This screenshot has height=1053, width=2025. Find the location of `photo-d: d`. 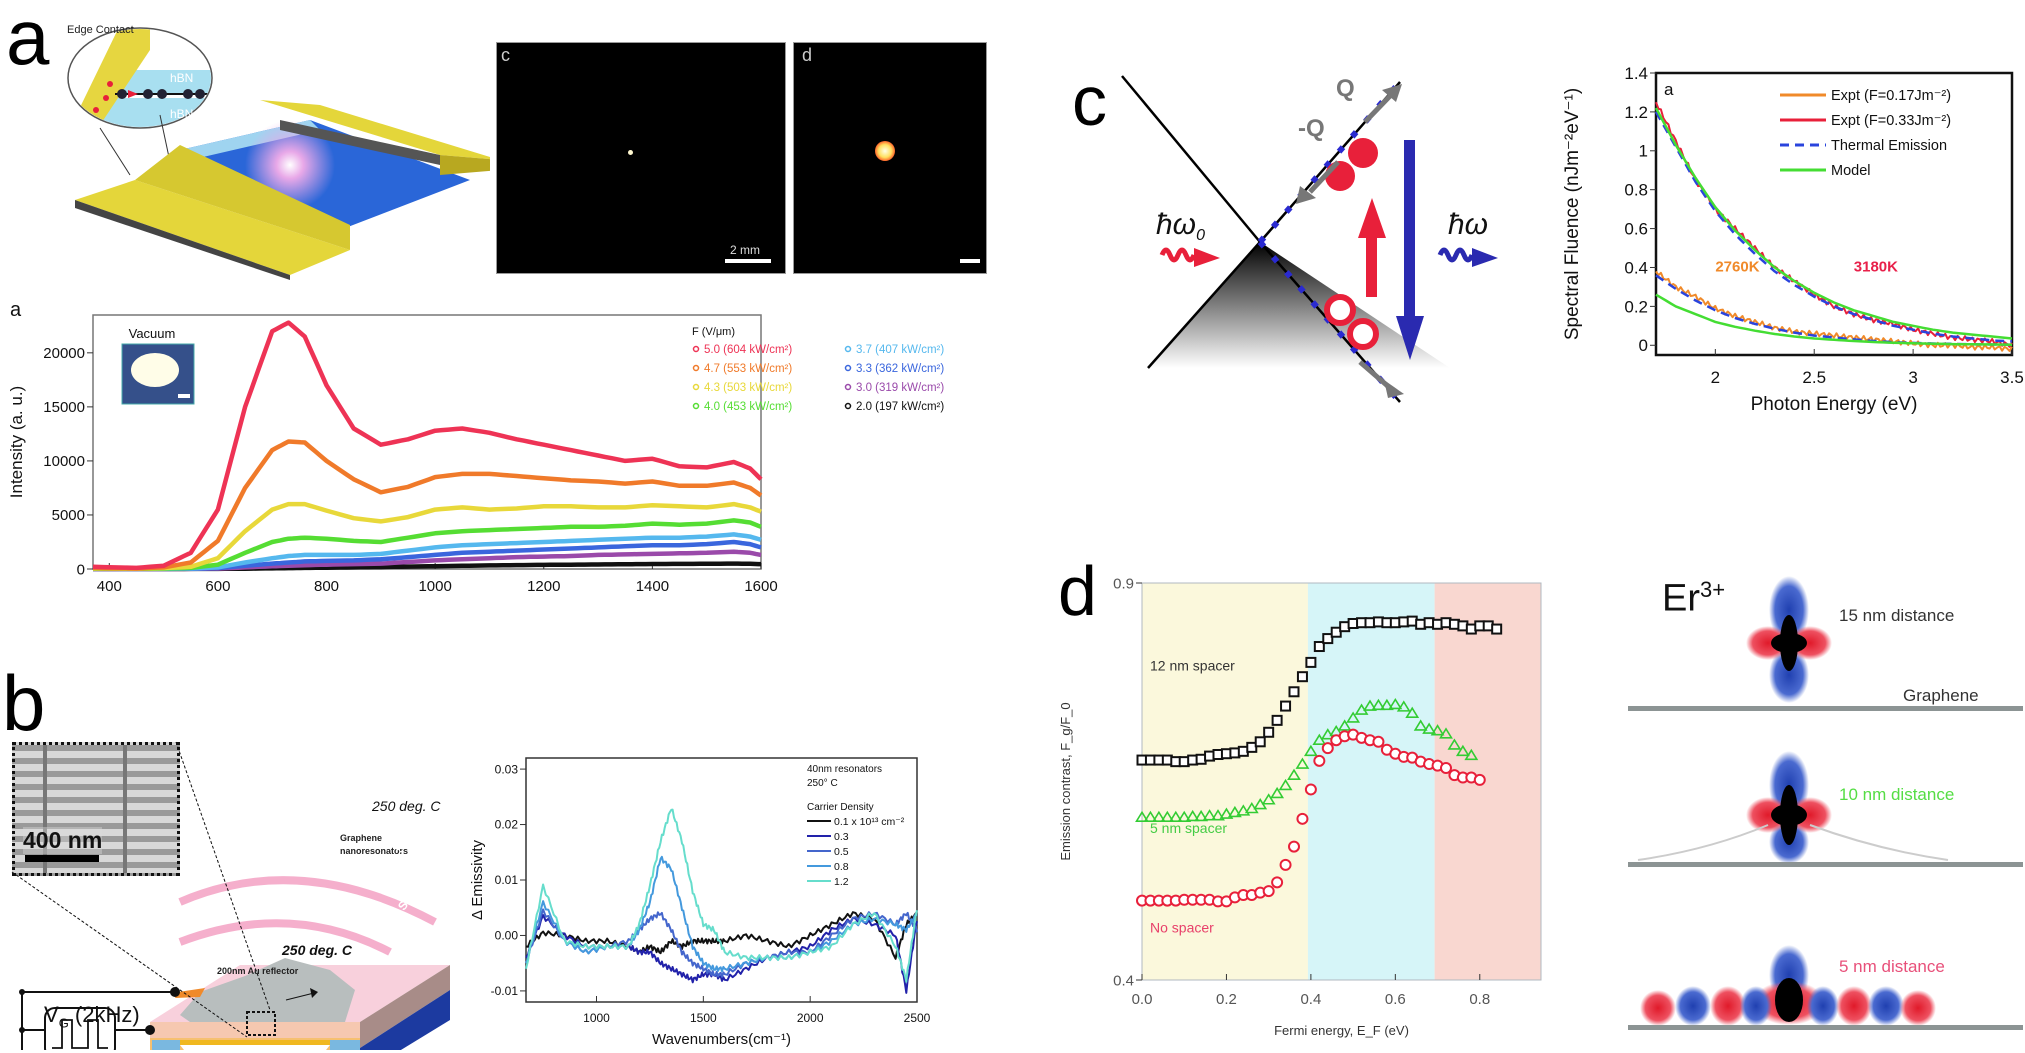

photo-d: d is located at coordinates (890, 158).